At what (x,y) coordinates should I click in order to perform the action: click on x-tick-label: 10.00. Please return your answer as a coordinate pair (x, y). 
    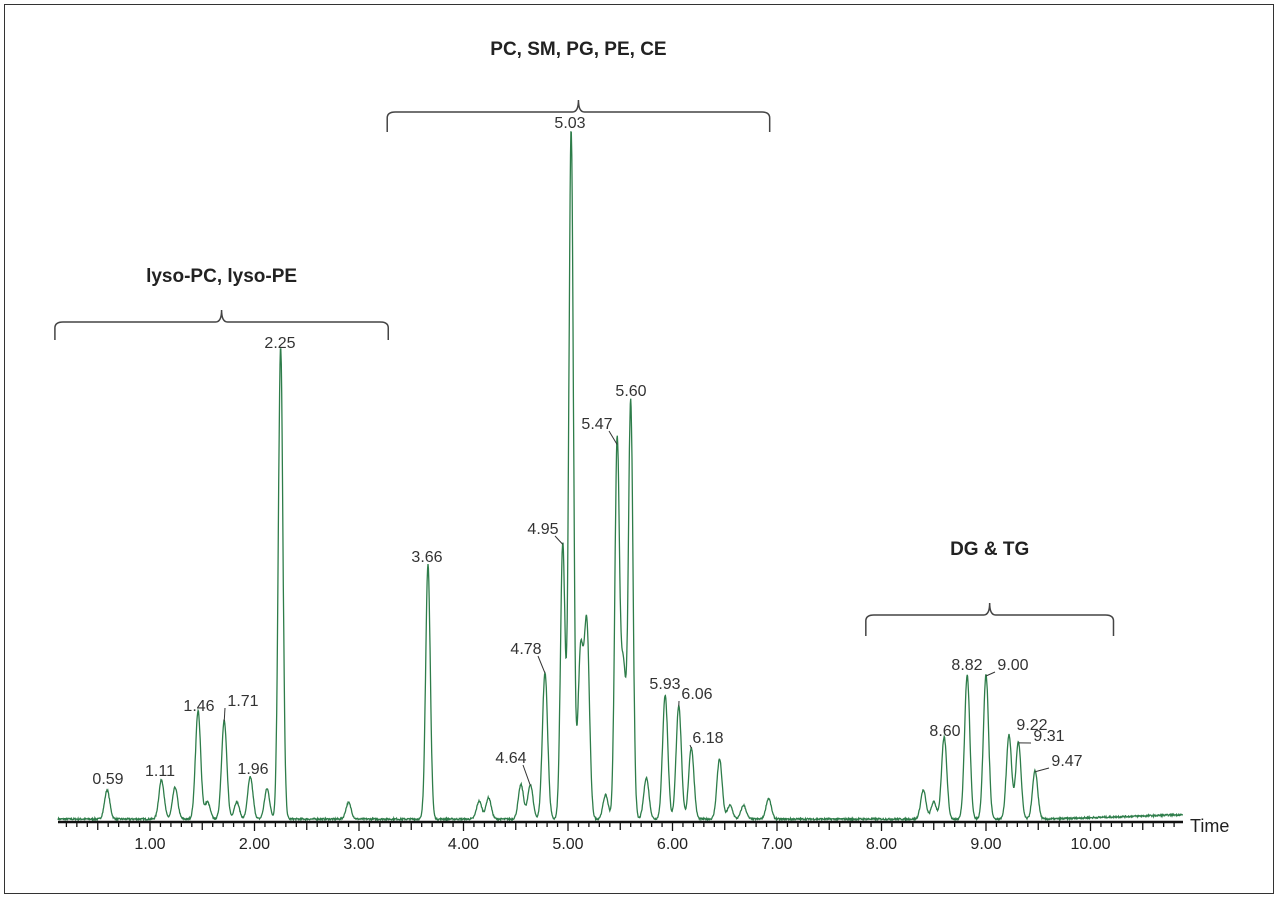
    Looking at the image, I should click on (1090, 844).